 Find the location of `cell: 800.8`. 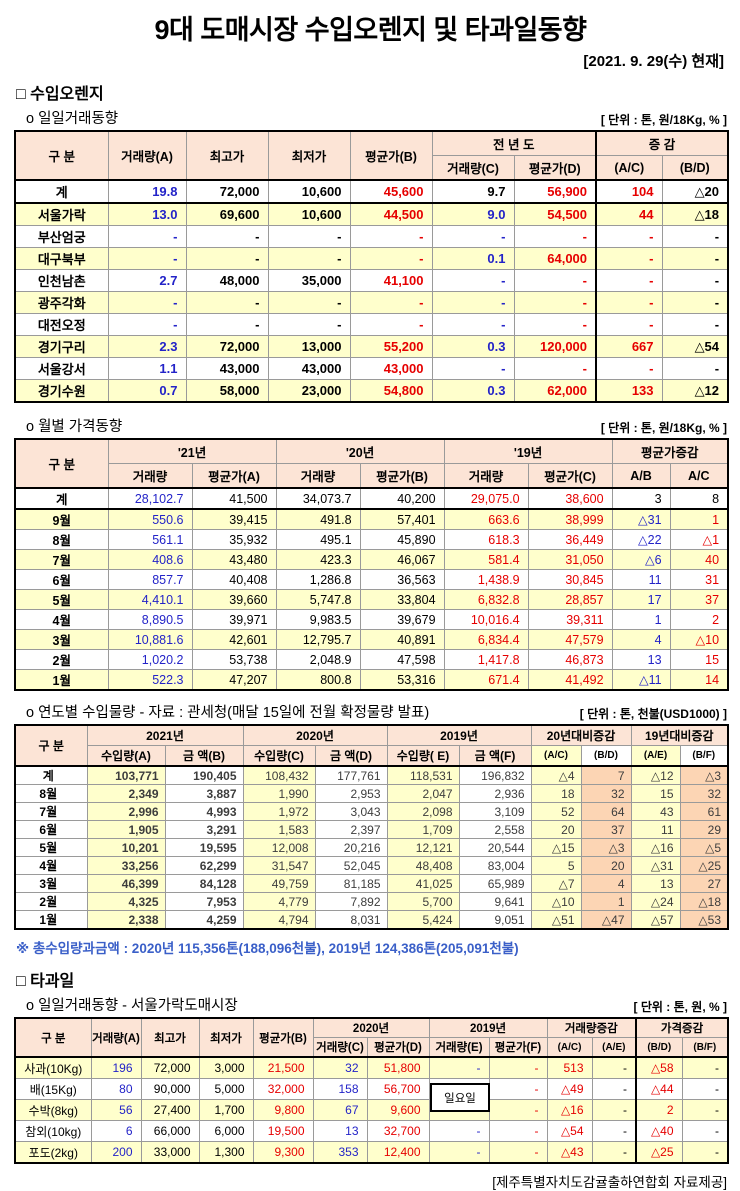

cell: 800.8 is located at coordinates (318, 680).